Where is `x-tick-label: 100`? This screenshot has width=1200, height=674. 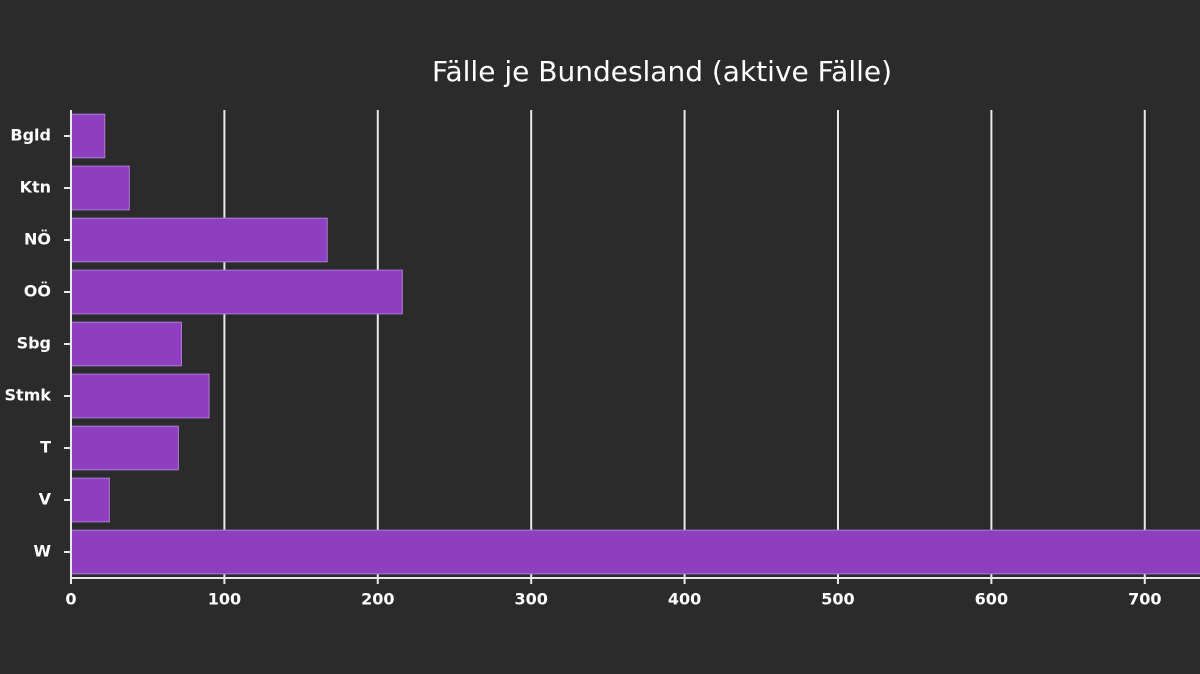
x-tick-label: 100 is located at coordinates (224, 599).